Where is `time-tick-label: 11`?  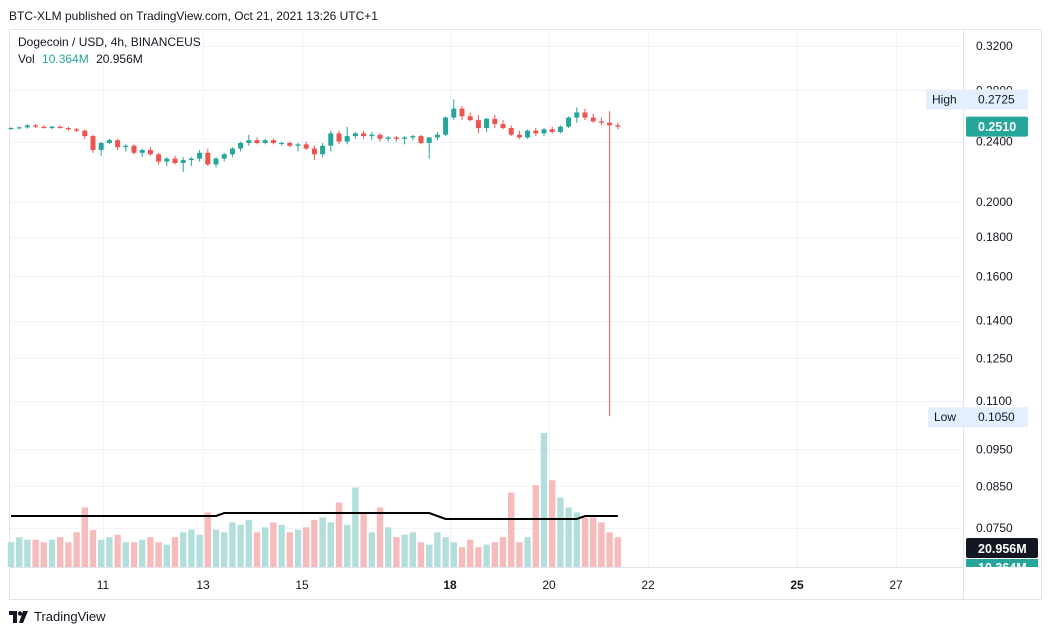 time-tick-label: 11 is located at coordinates (103, 585).